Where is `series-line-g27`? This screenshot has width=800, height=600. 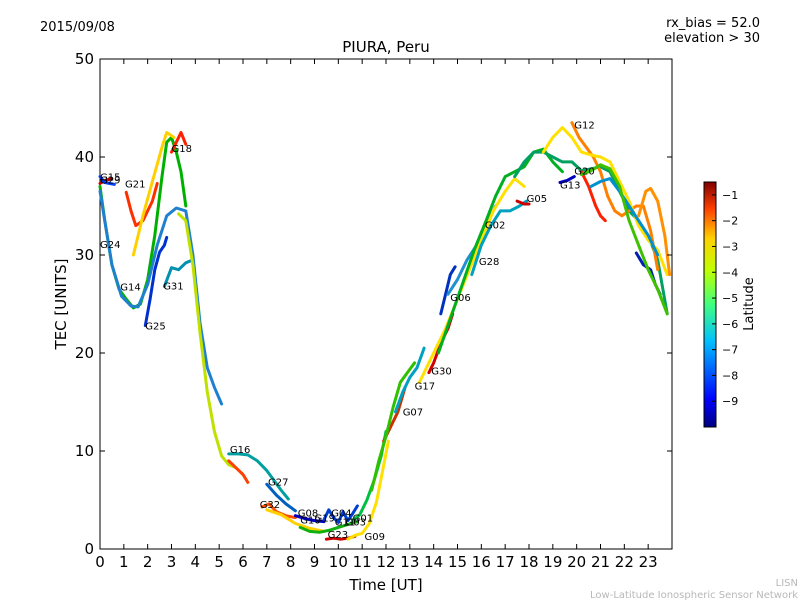 series-line-g27 is located at coordinates (281, 497).